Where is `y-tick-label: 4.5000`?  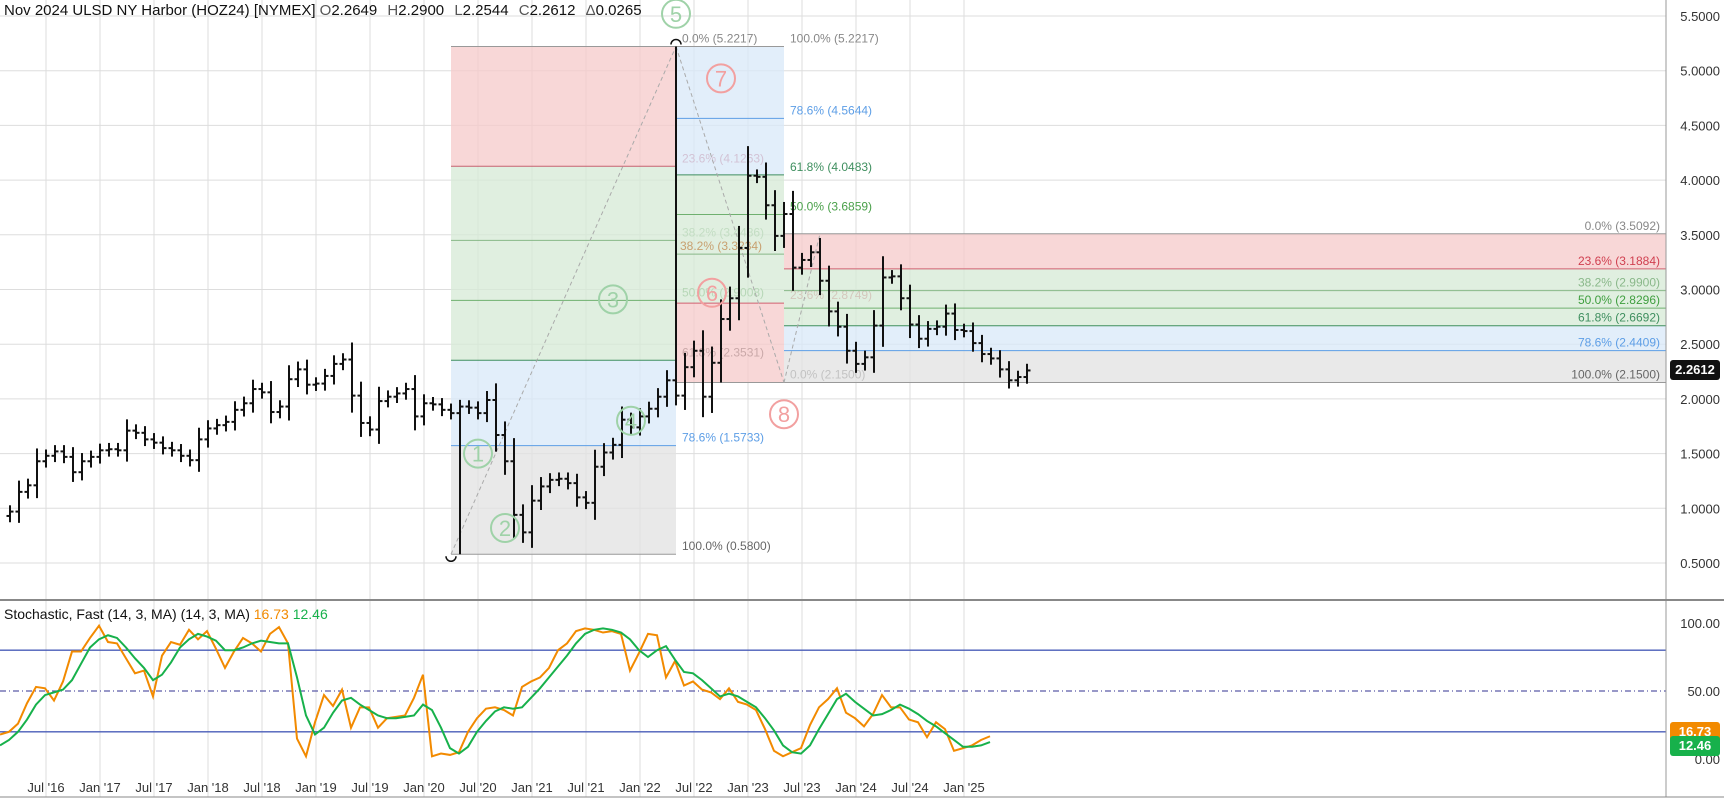
y-tick-label: 4.5000 is located at coordinates (1700, 125).